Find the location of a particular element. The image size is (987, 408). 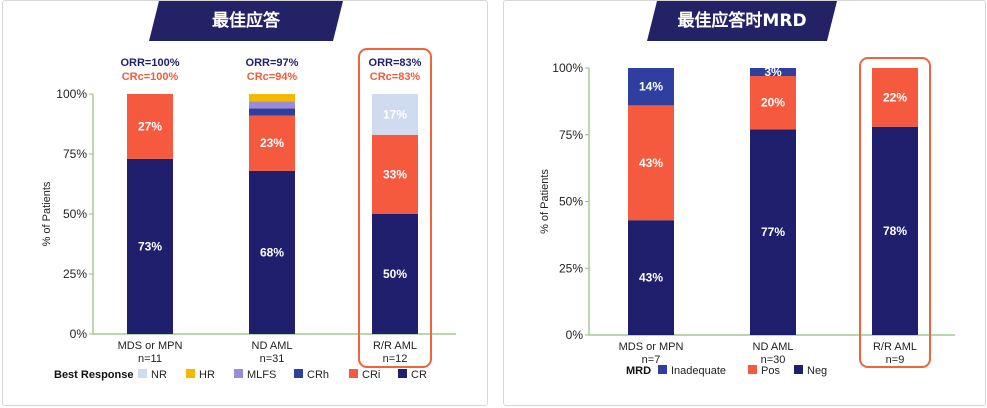

bar-data-label: 3% is located at coordinates (773, 72).